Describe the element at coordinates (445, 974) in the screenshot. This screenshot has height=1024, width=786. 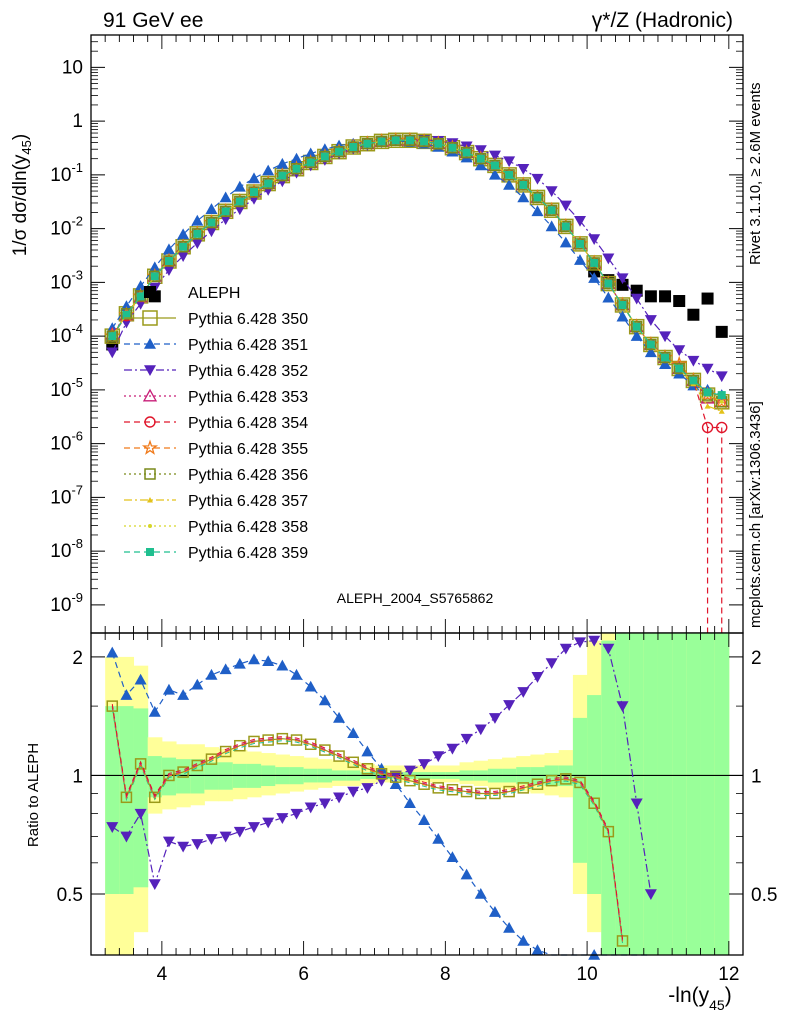
I see `x-tick-label: 8` at that location.